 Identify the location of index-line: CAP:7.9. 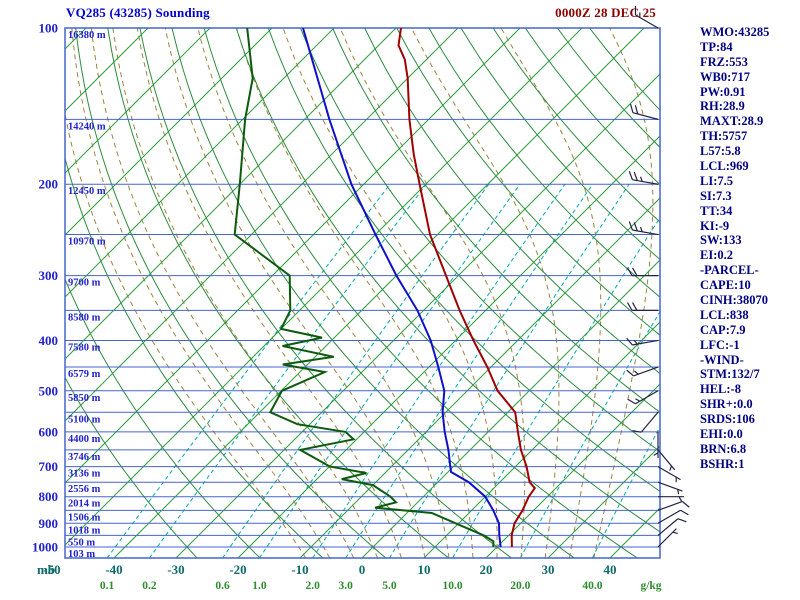
(723, 329).